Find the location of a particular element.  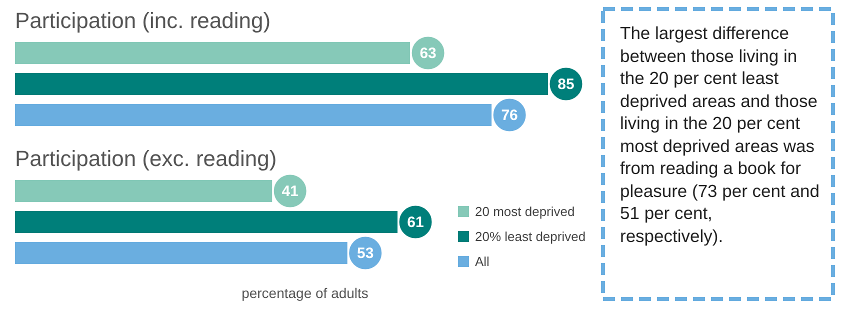

data-label: 76 is located at coordinates (509, 115).